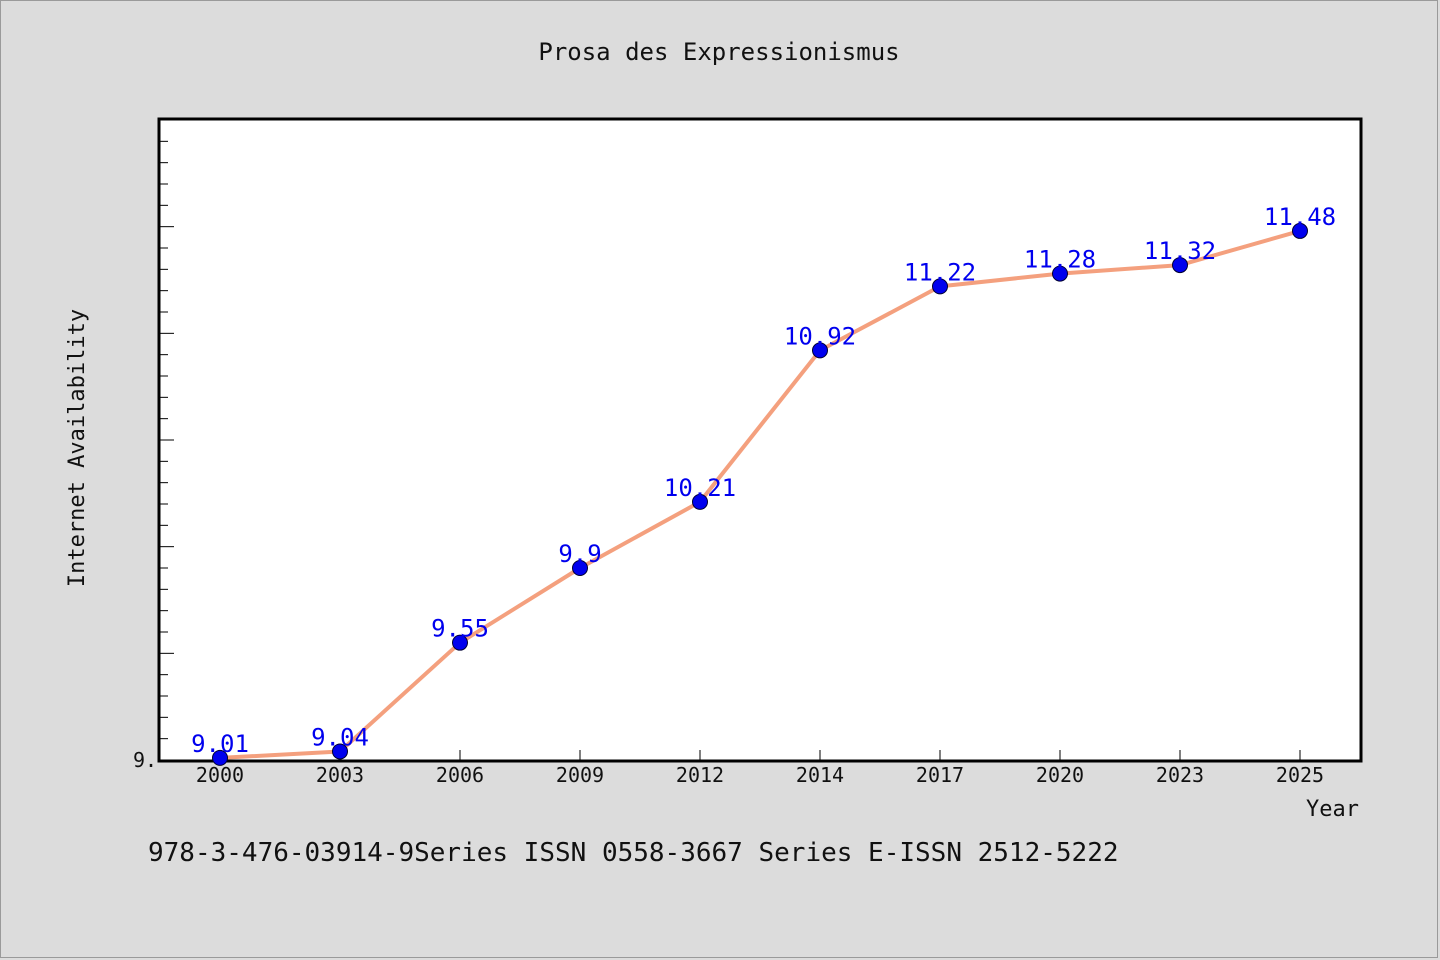  Describe the element at coordinates (220, 744) in the screenshot. I see `data-label: 9.01` at that location.